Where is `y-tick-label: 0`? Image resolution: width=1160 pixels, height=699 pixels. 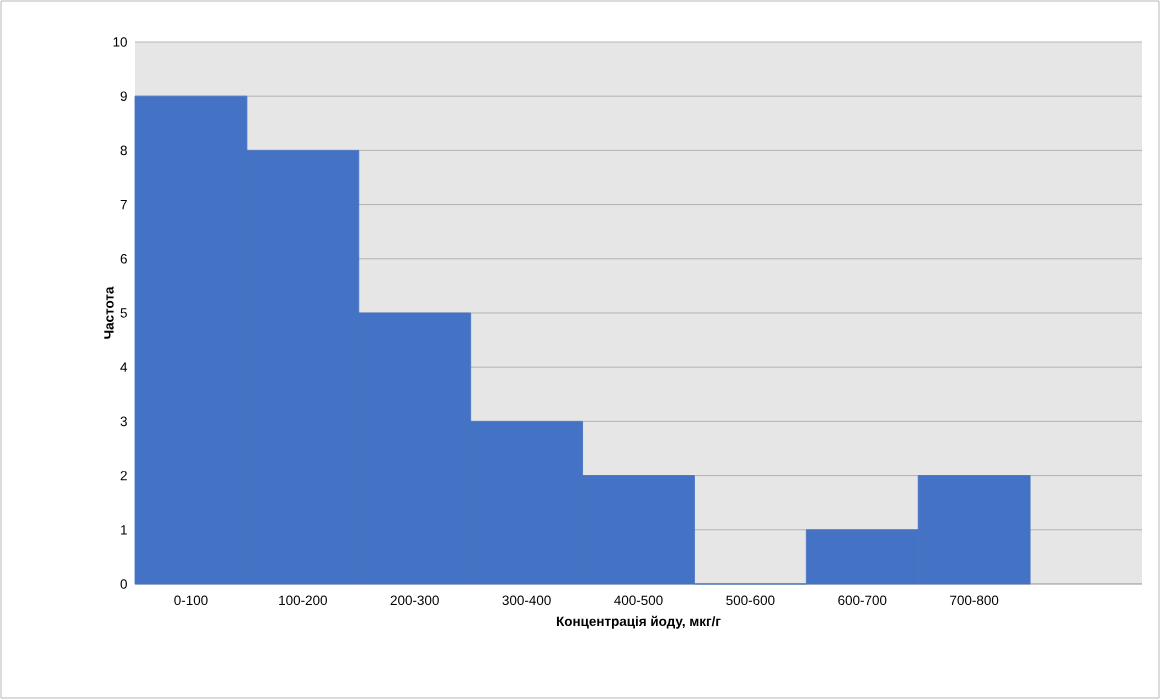 y-tick-label: 0 is located at coordinates (123, 584).